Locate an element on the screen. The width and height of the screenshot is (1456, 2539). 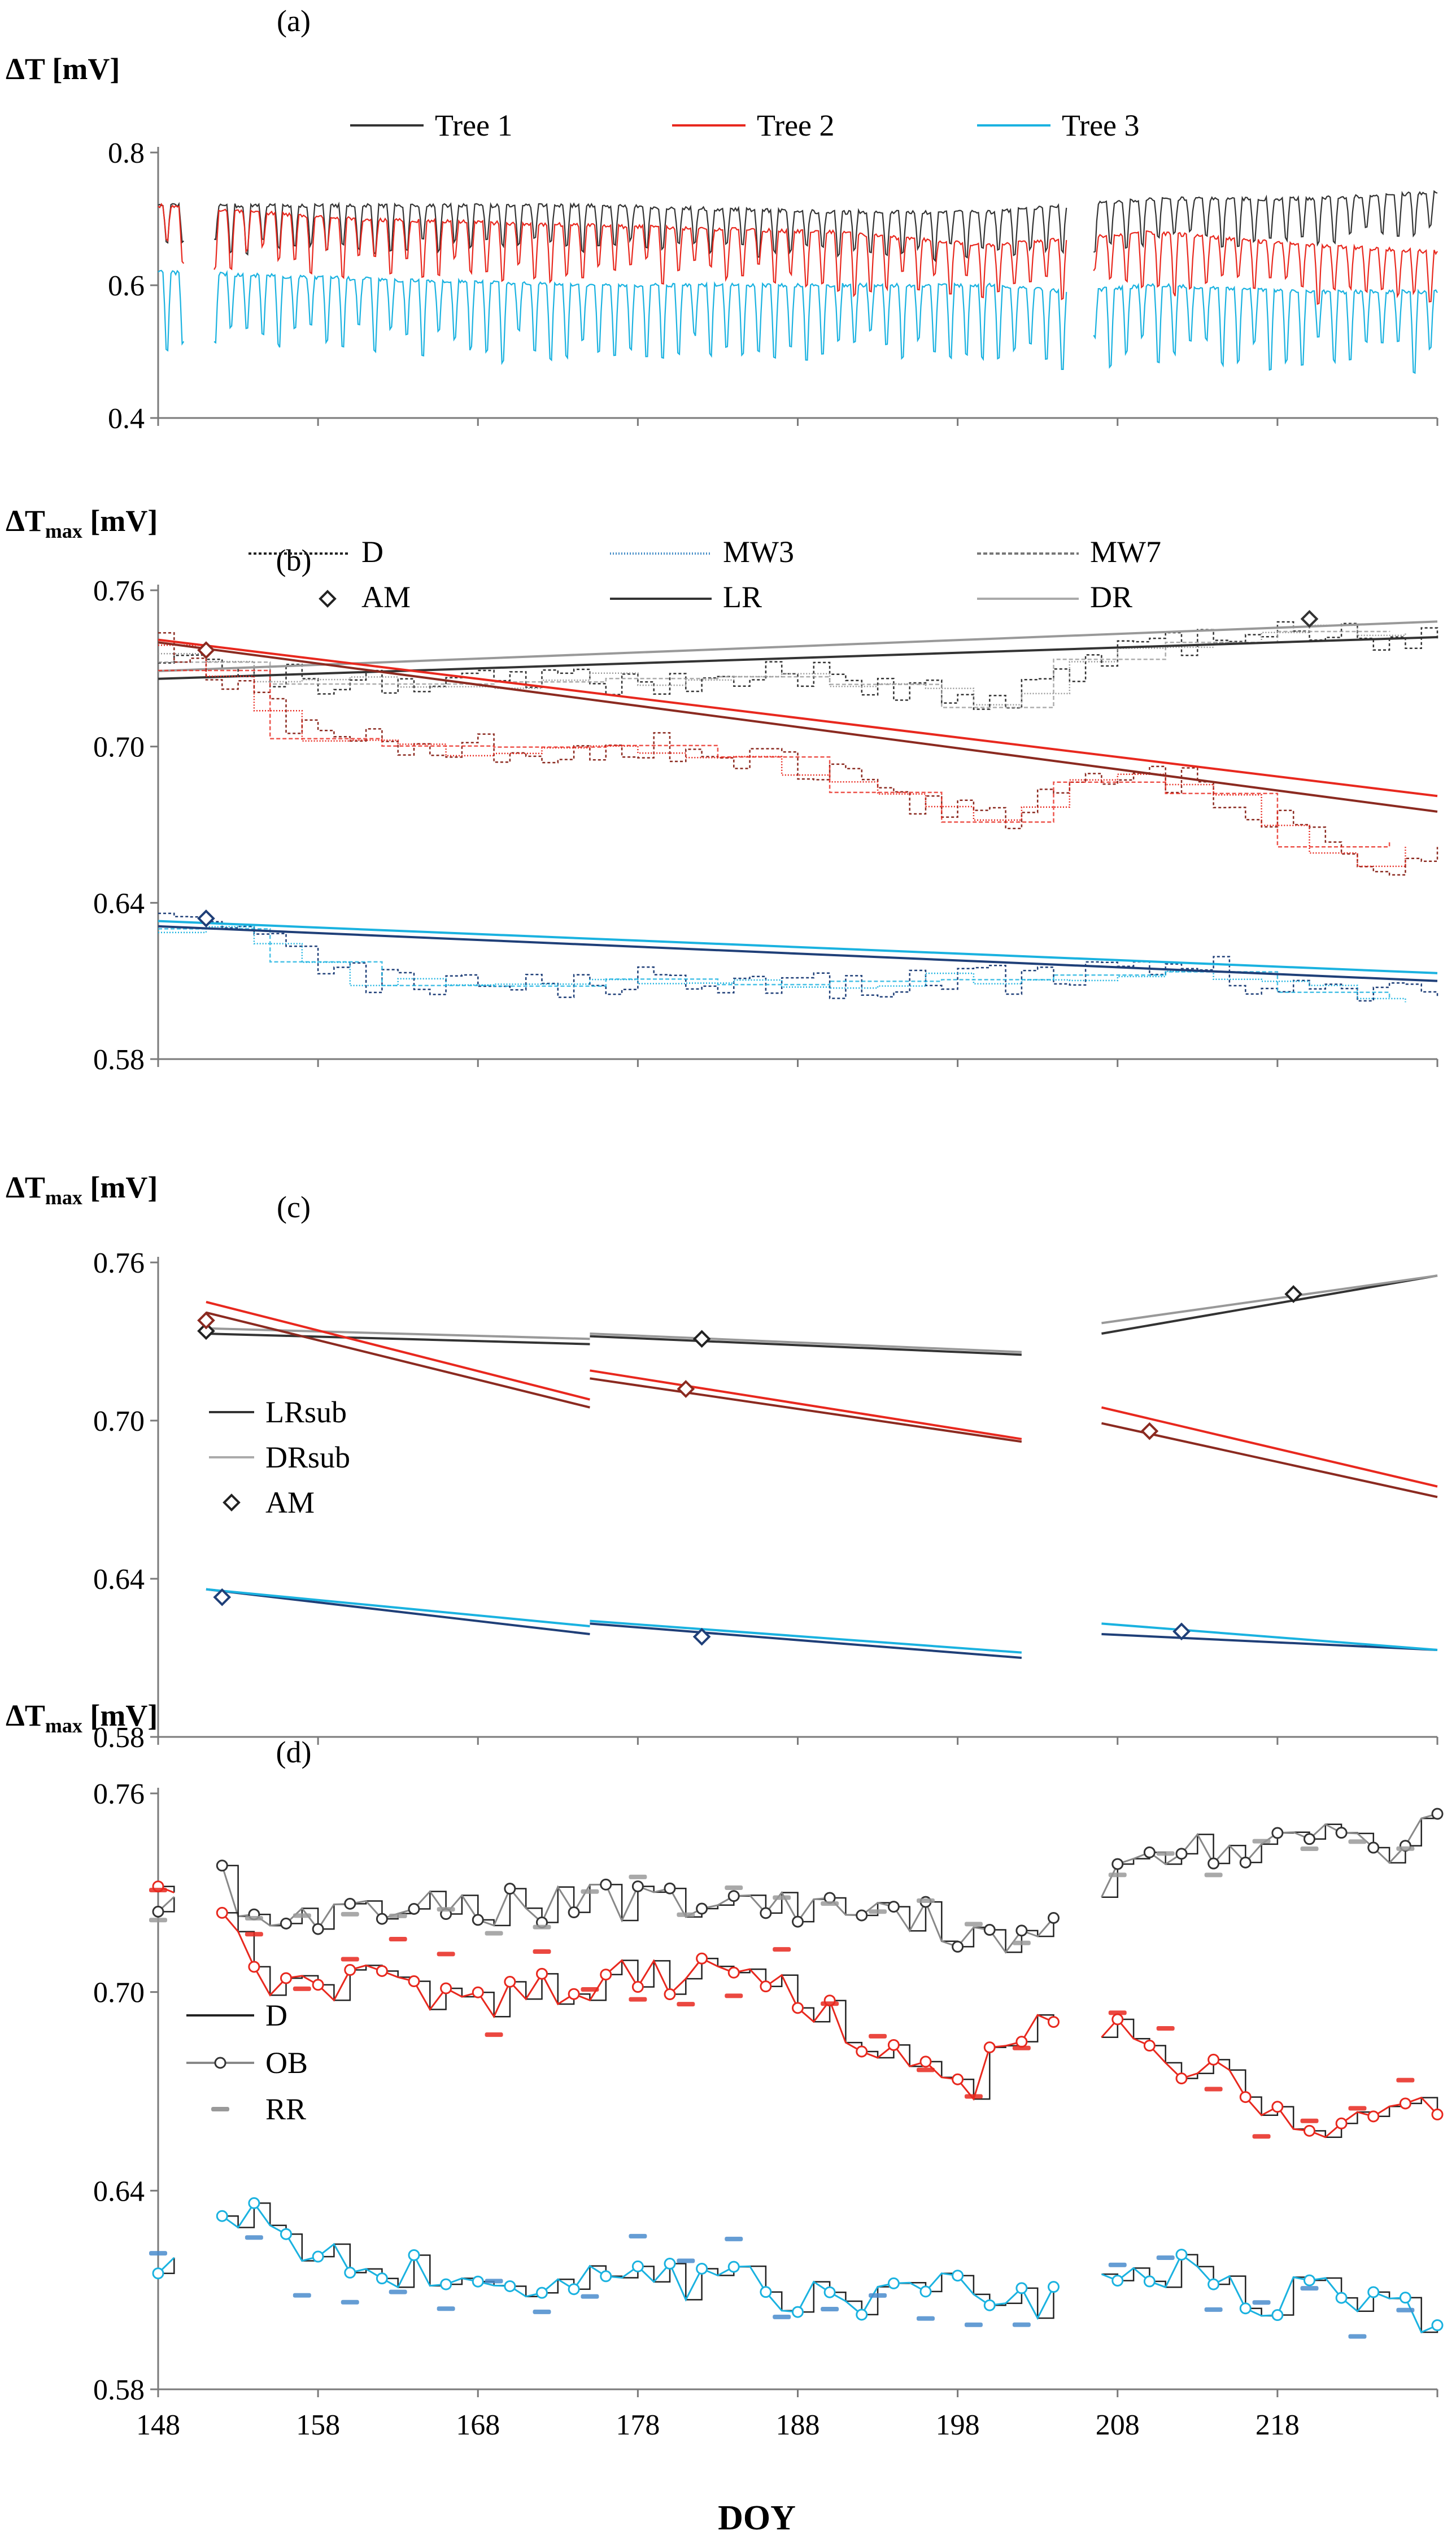
legend: D MW3 MW7 AM LR DR is located at coordinates (705, 574).